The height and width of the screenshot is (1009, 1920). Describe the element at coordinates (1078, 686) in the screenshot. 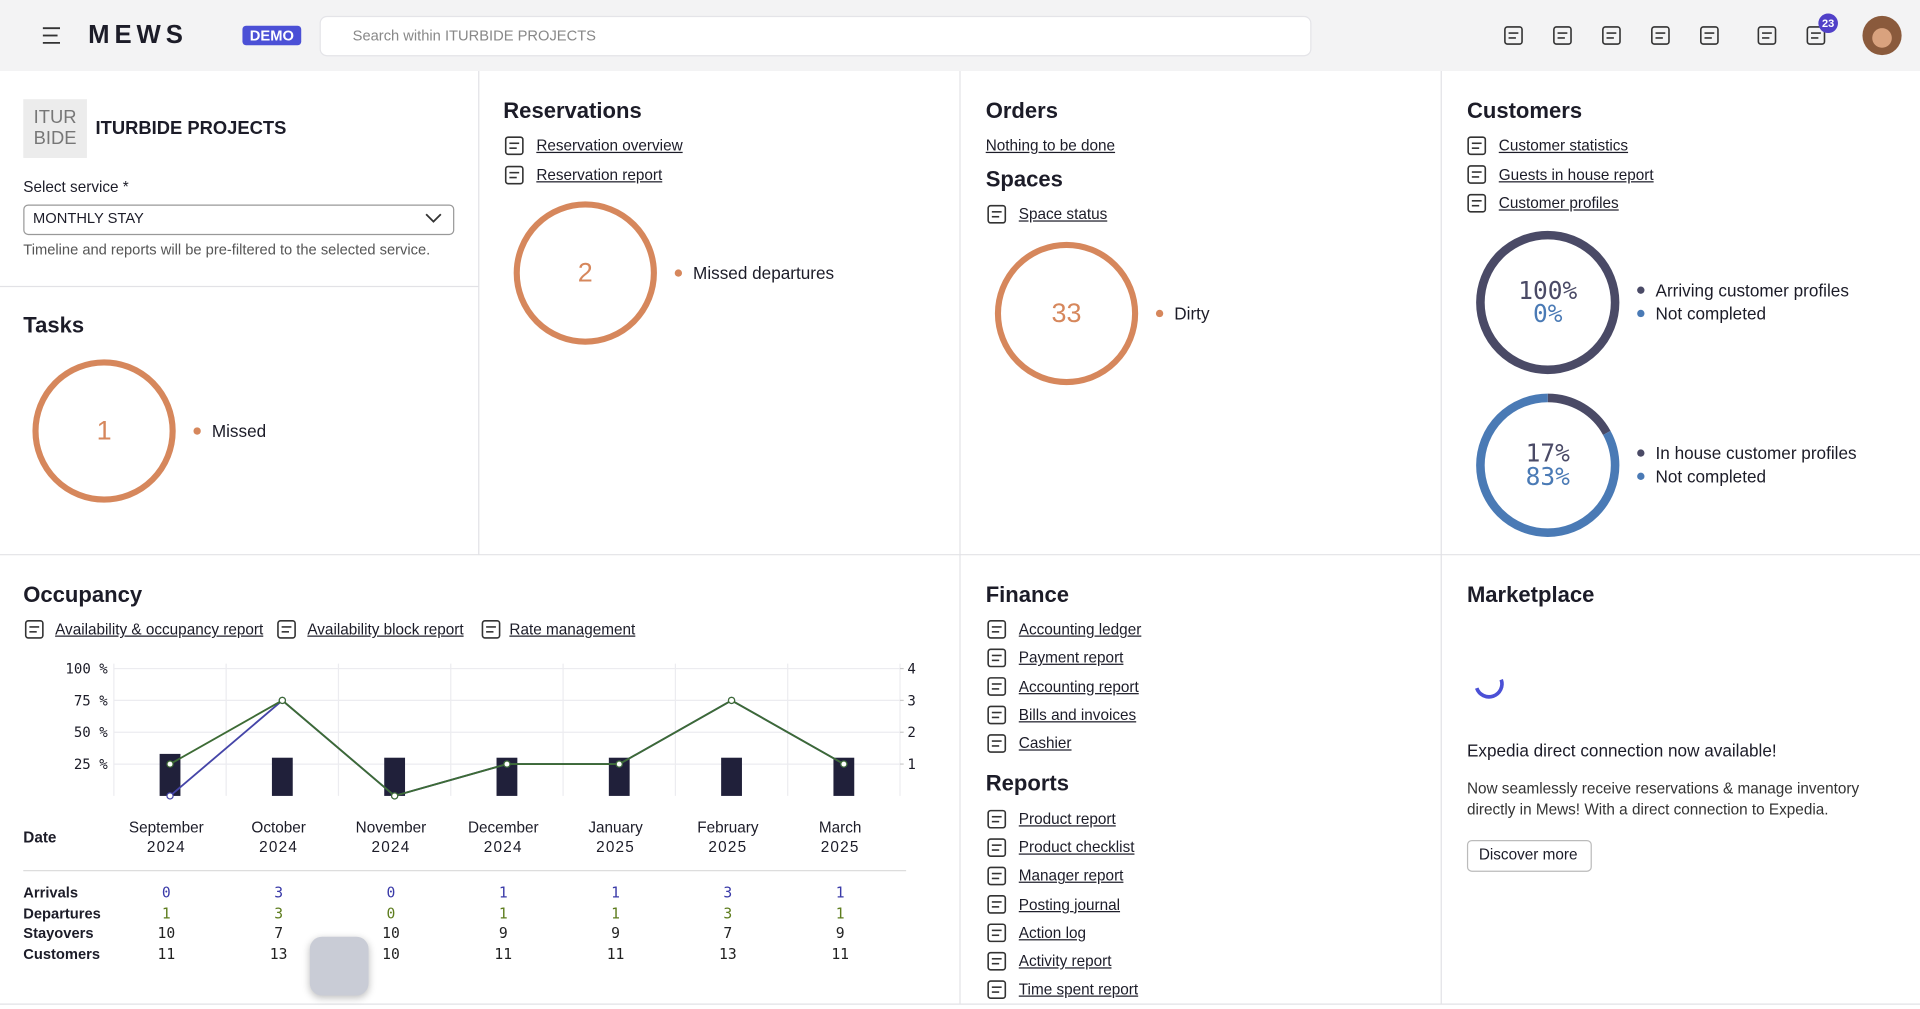

I see `link: Accounting report` at that location.